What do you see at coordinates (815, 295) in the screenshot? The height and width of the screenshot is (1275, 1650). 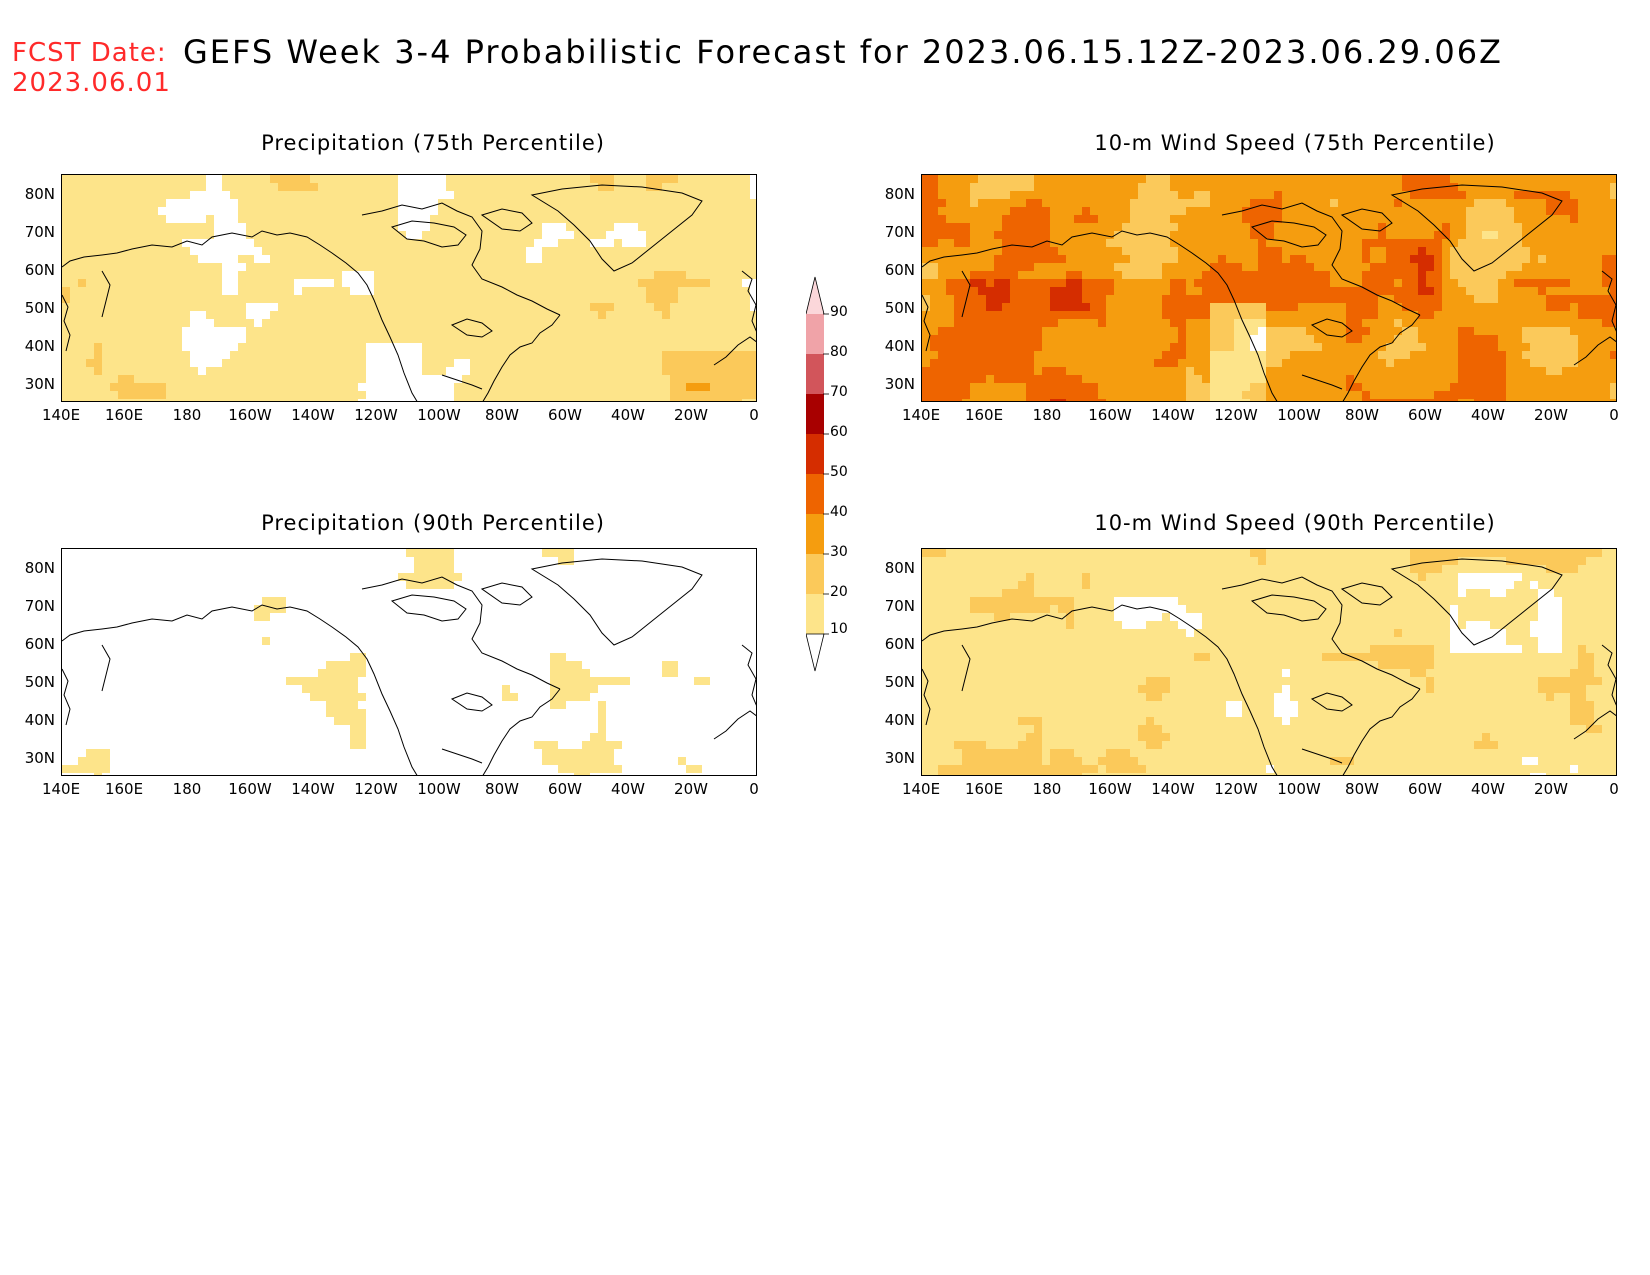 I see `colorbar-top-triangle` at bounding box center [815, 295].